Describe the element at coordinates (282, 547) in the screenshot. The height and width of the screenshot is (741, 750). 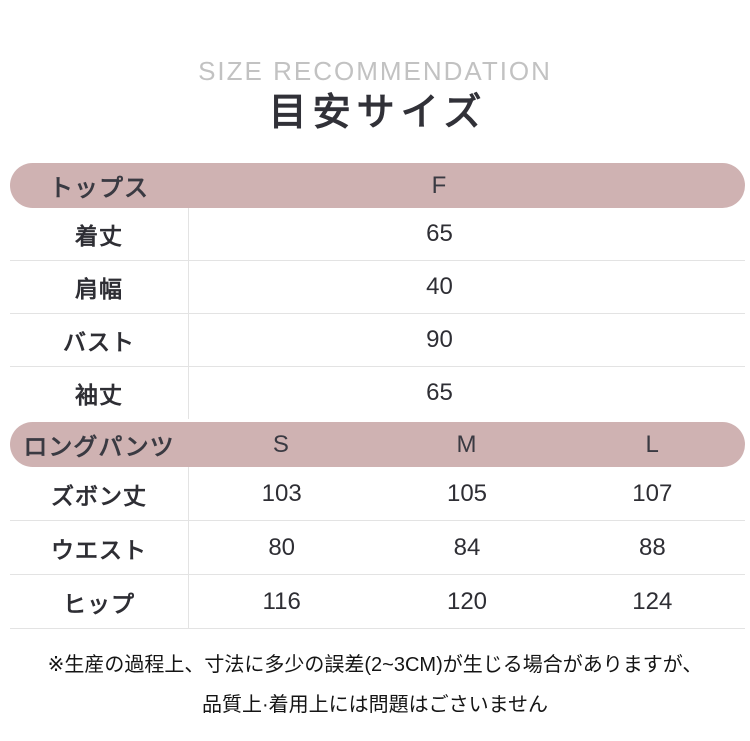
I see `size-value: 80` at that location.